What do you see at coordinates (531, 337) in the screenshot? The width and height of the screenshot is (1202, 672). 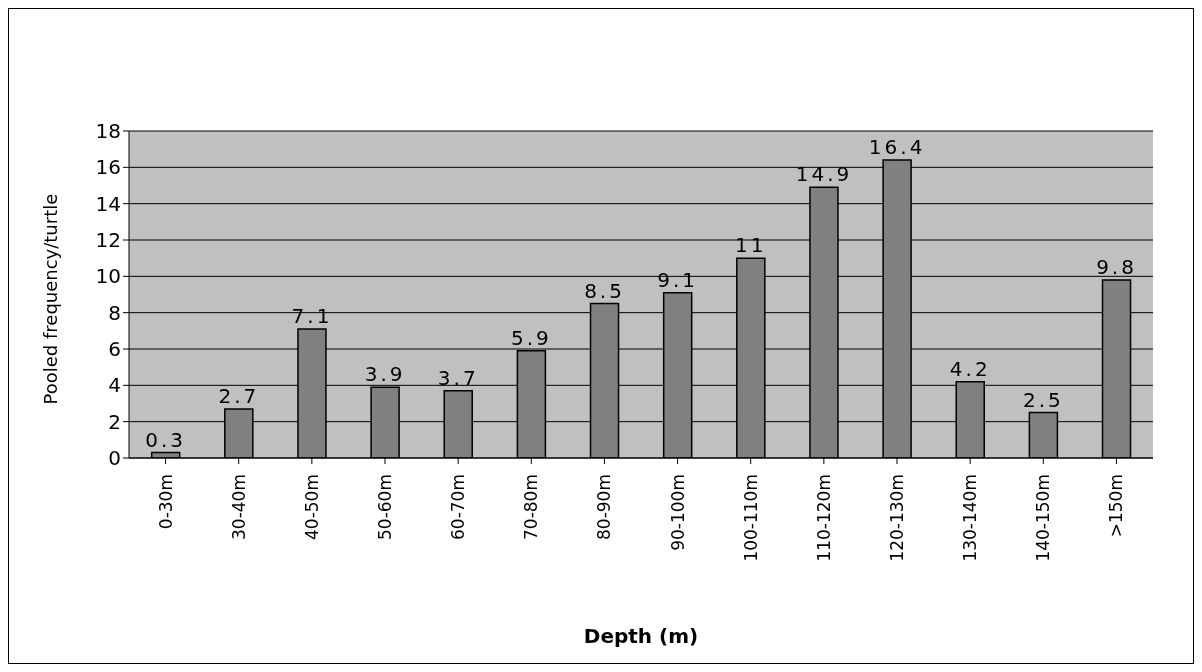 I see `data-label: 5.9` at bounding box center [531, 337].